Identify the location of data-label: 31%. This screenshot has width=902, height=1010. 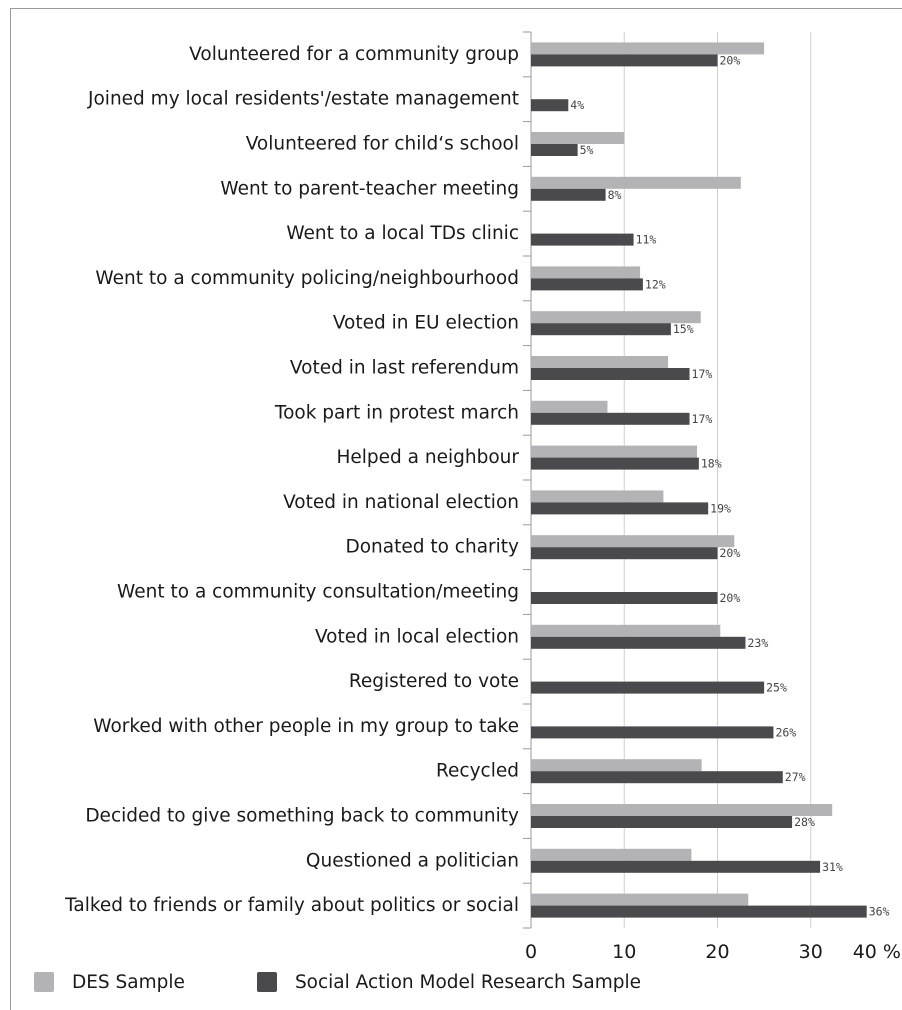
(832, 867).